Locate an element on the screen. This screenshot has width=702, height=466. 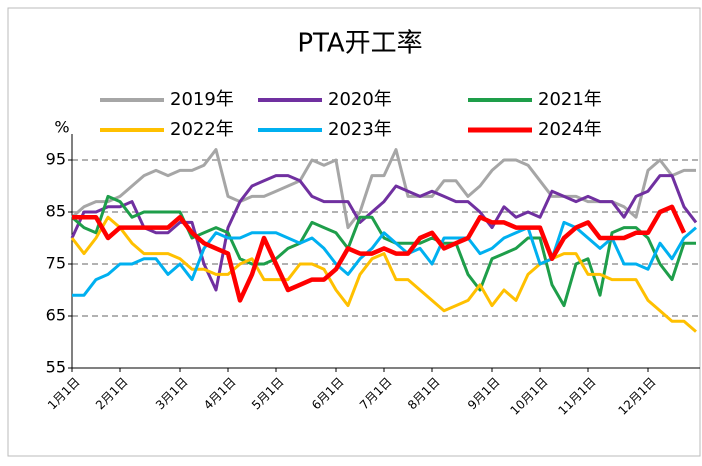
y-tick-label: 95 is located at coordinates (56, 159).